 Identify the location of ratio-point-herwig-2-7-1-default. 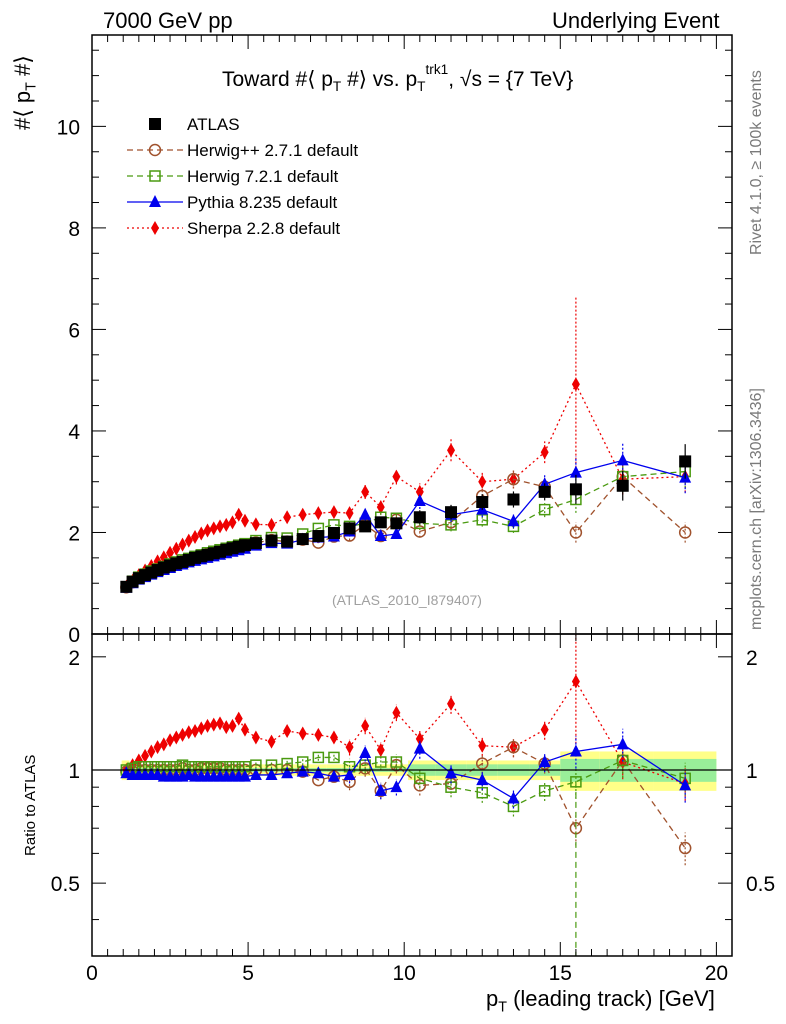
(685, 848).